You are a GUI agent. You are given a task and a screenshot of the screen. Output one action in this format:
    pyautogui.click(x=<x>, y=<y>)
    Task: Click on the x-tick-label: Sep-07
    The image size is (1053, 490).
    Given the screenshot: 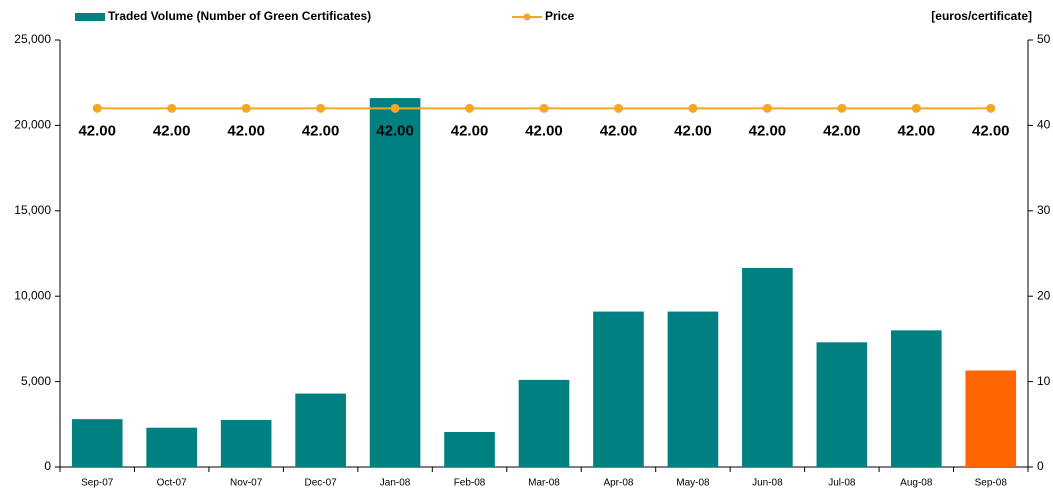 What is the action you would take?
    pyautogui.click(x=97, y=483)
    